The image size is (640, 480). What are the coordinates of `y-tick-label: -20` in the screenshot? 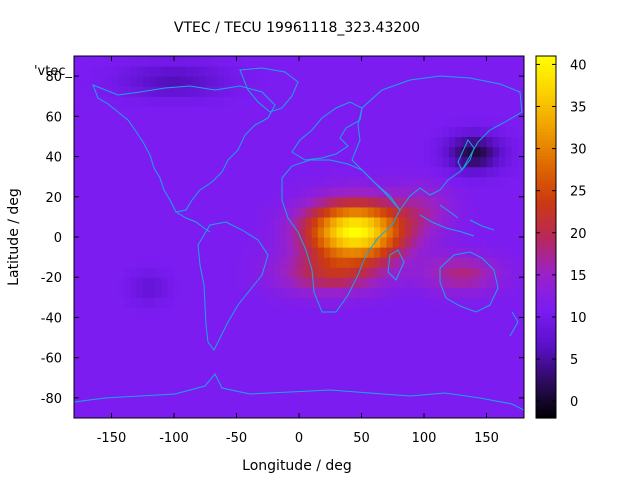 It's located at (51, 278).